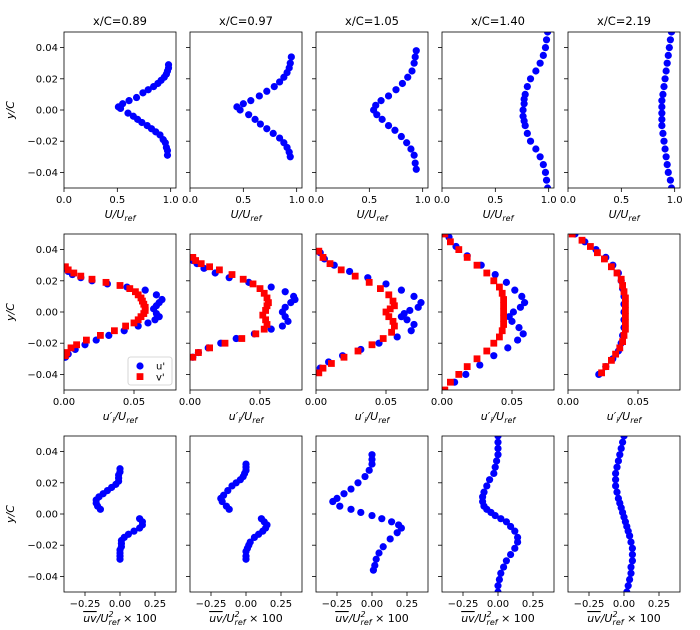 This screenshot has height=630, width=700. Describe the element at coordinates (47, 515) in the screenshot. I see `y-tick-label: 0.00` at that location.